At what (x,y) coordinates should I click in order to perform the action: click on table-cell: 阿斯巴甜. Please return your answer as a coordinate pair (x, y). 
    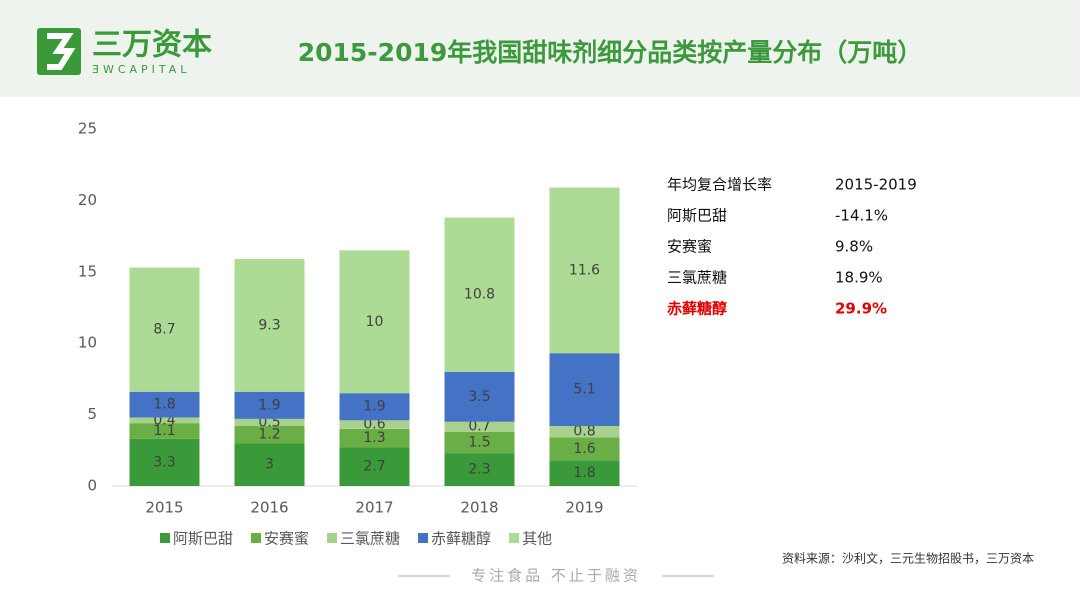
    Looking at the image, I should click on (697, 216).